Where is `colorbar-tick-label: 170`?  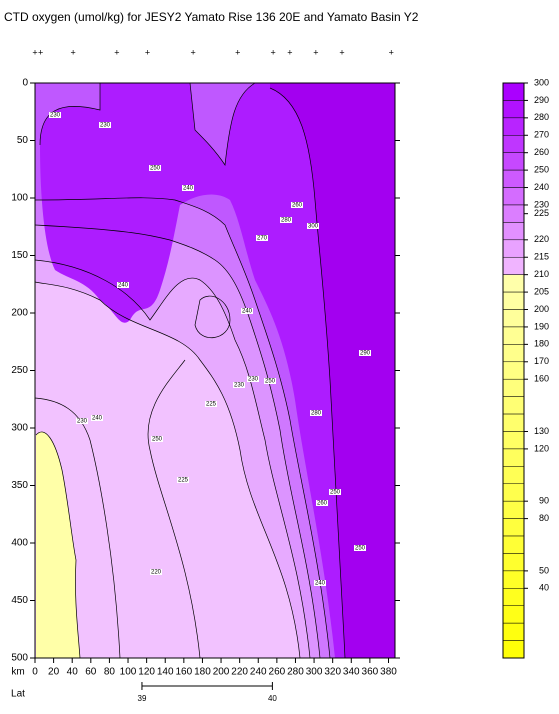
colorbar-tick-label: 170 is located at coordinates (541, 361).